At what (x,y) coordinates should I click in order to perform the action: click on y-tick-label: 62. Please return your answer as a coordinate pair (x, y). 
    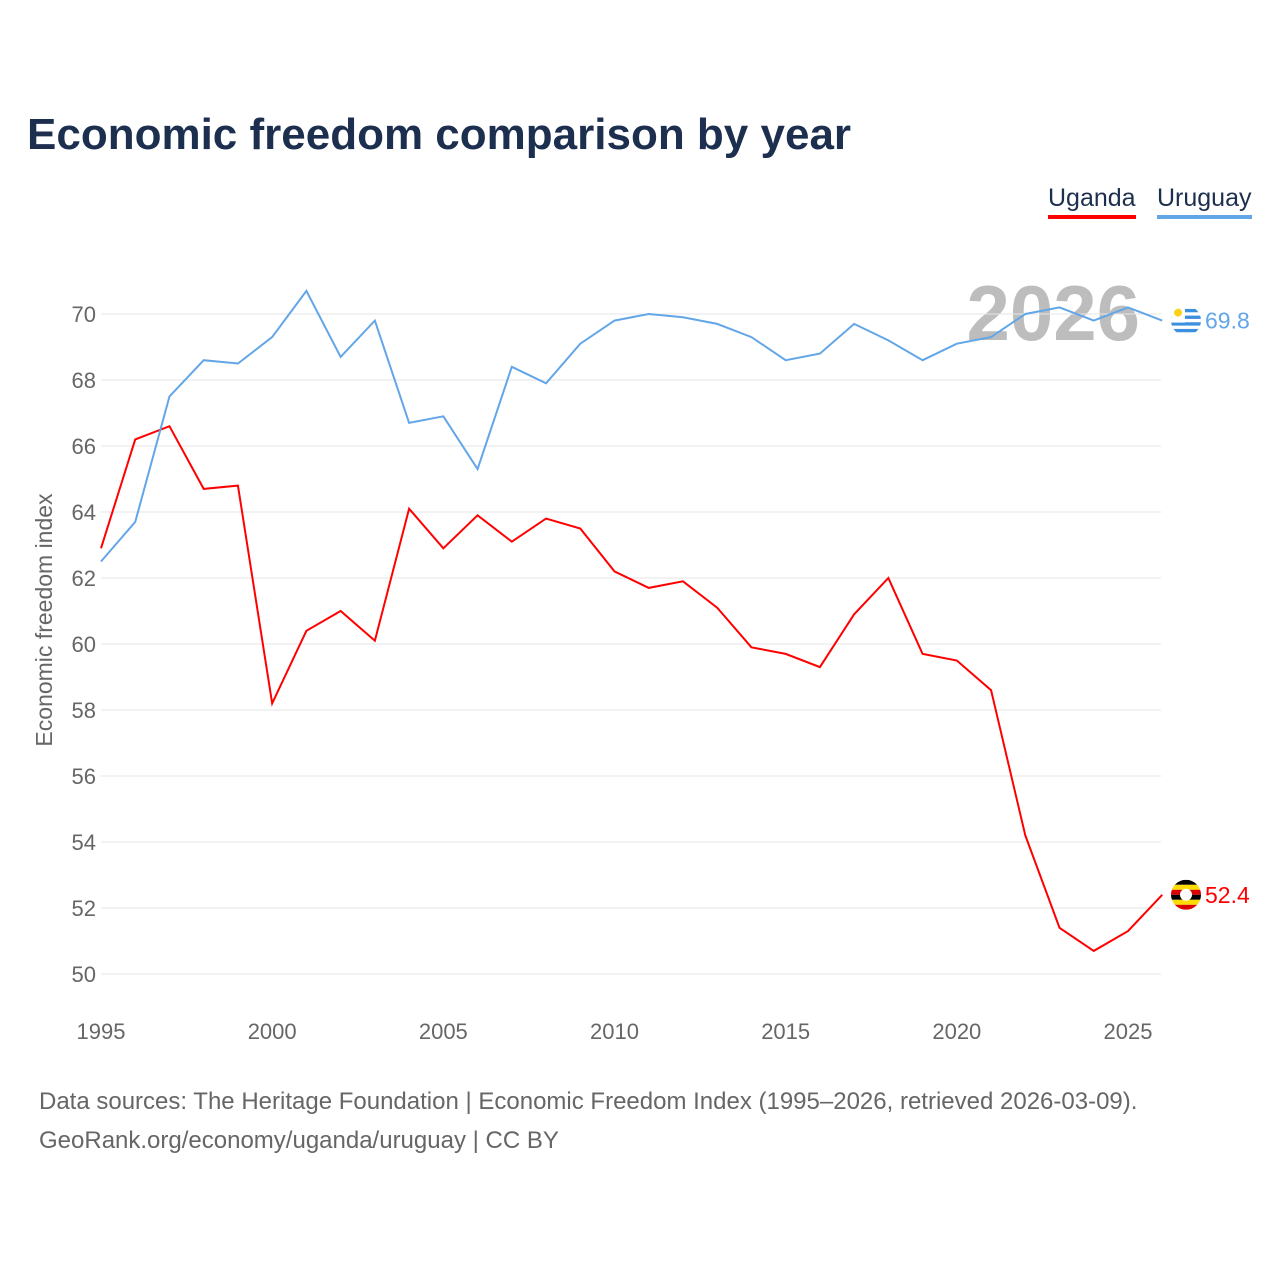
    Looking at the image, I should click on (84, 578).